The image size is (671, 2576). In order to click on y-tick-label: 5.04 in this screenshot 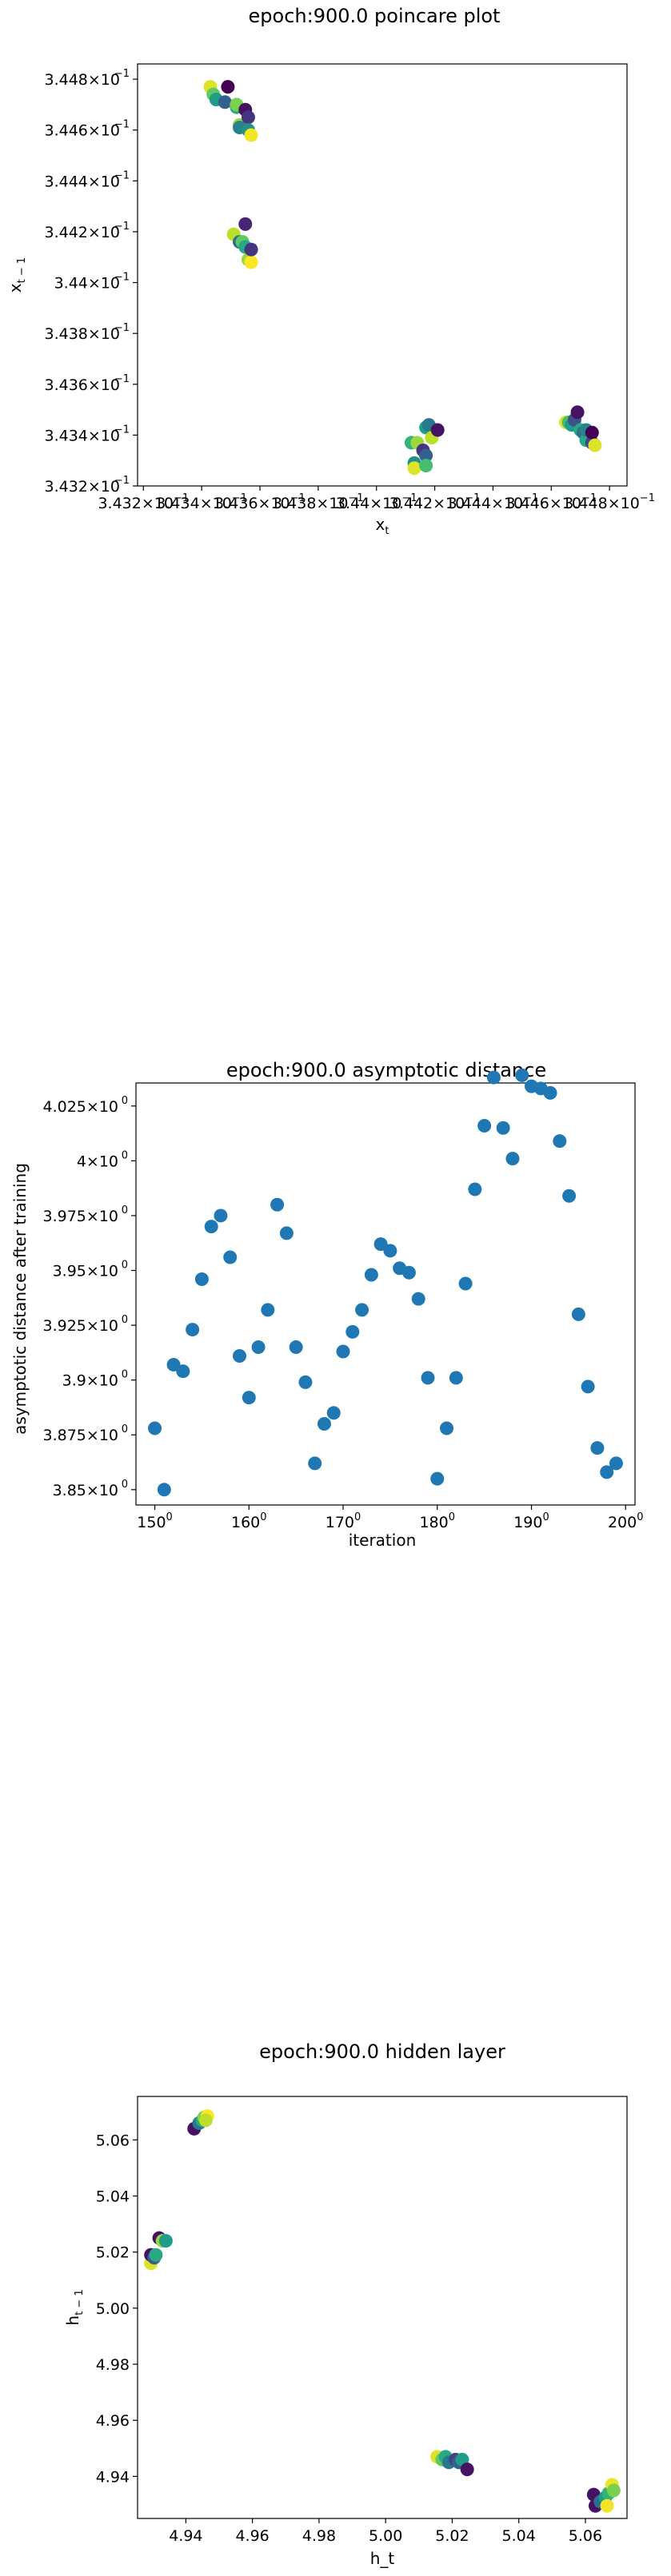, I will do `click(113, 2197)`.